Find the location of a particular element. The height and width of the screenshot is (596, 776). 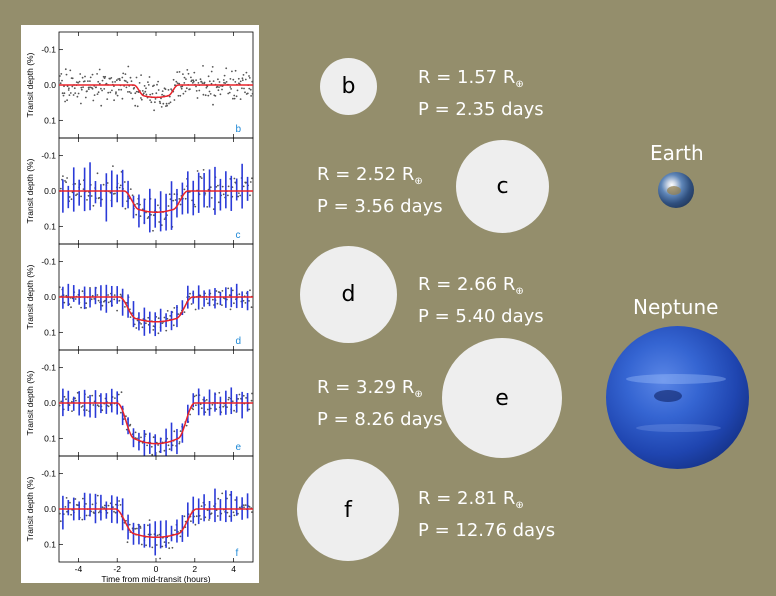

planet-d-period: P = 5.40 days is located at coordinates (481, 316).